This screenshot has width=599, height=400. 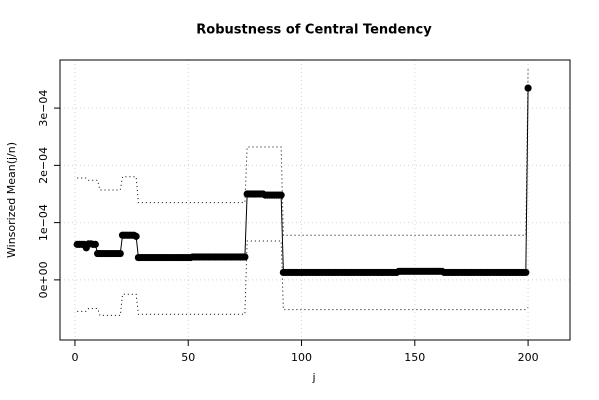 I want to click on y-tick-label: 0e+00, so click(x=43, y=279).